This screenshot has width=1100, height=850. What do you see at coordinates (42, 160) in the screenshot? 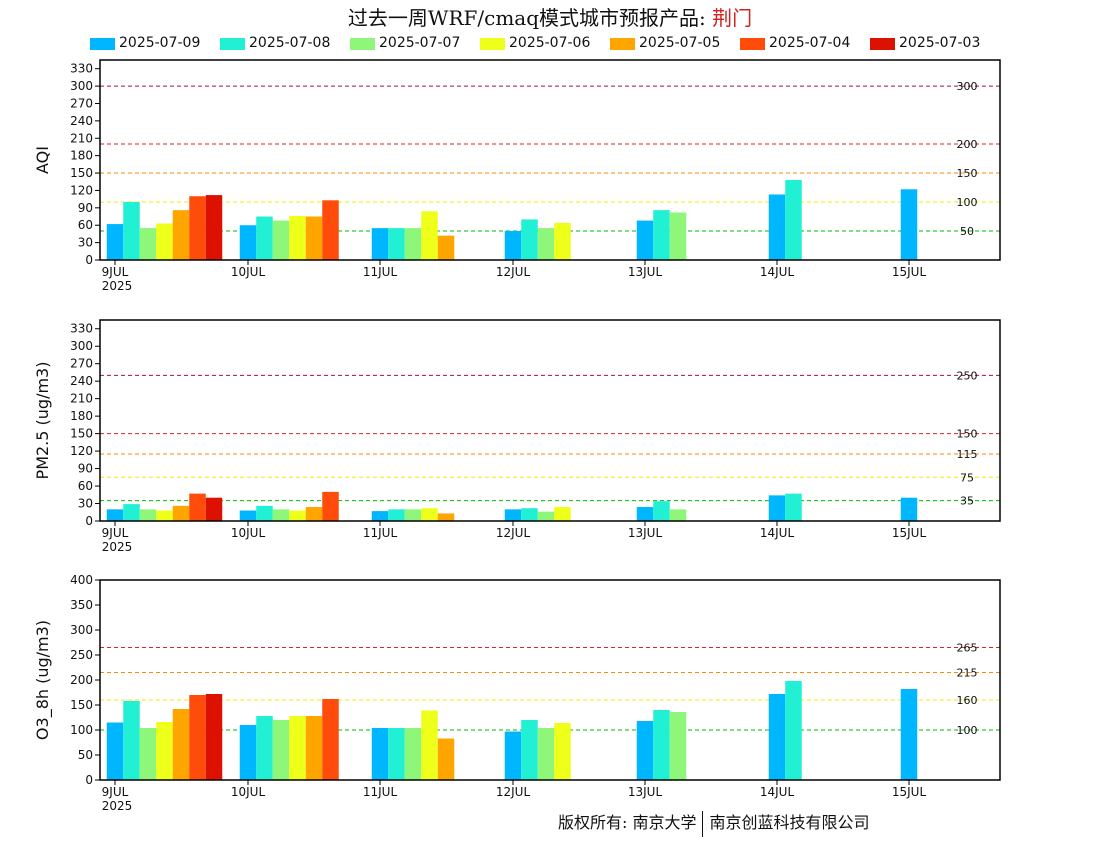
I see `y-axis-label: AQI` at bounding box center [42, 160].